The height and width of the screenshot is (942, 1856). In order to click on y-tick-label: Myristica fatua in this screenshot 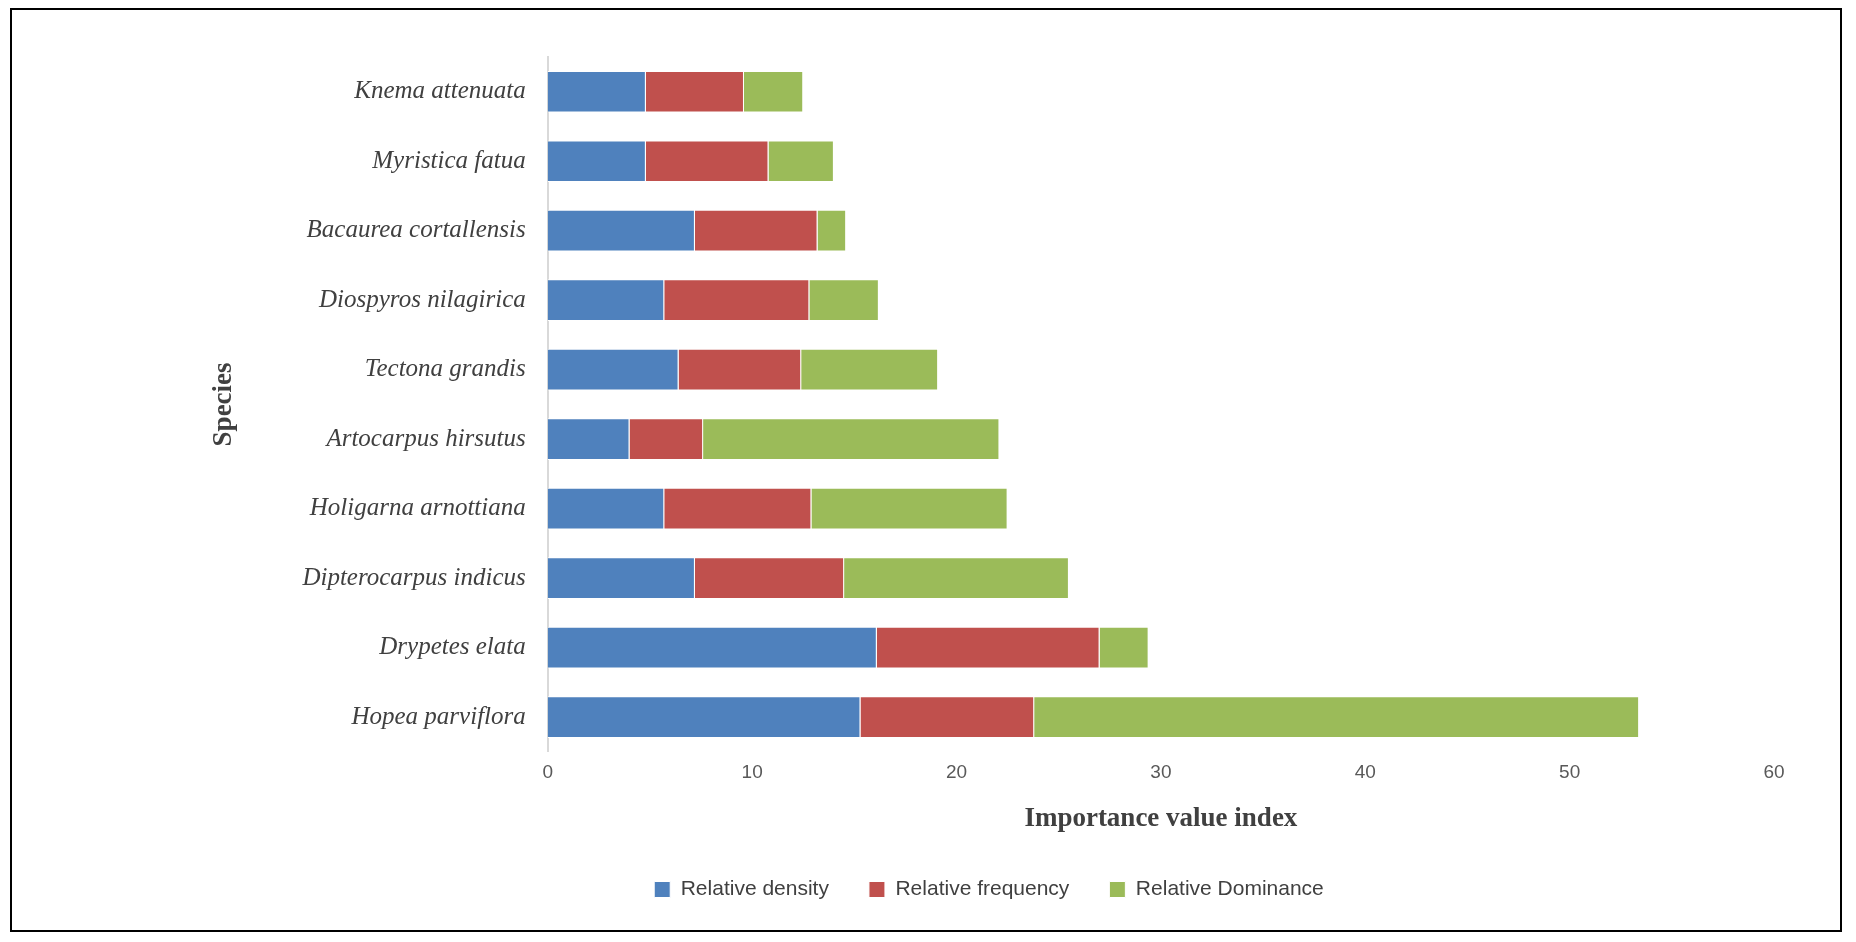, I will do `click(448, 159)`.